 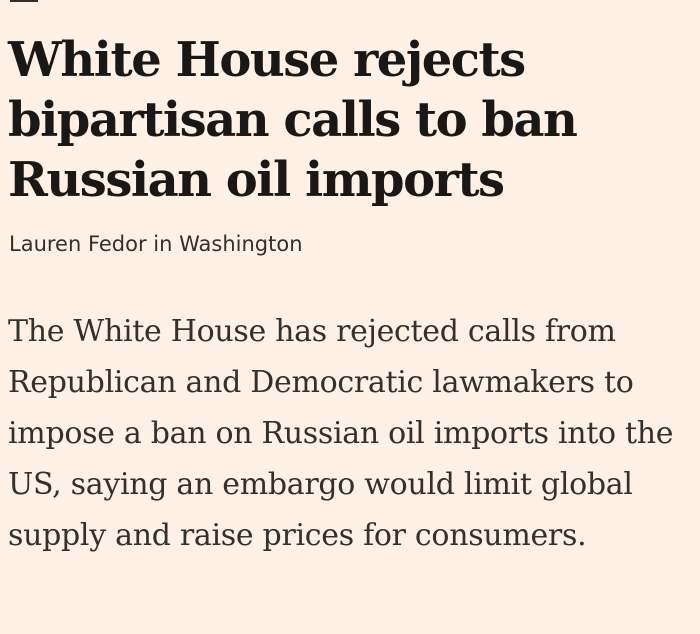 I want to click on byline: Lauren Fedor in Washington, so click(x=156, y=244).